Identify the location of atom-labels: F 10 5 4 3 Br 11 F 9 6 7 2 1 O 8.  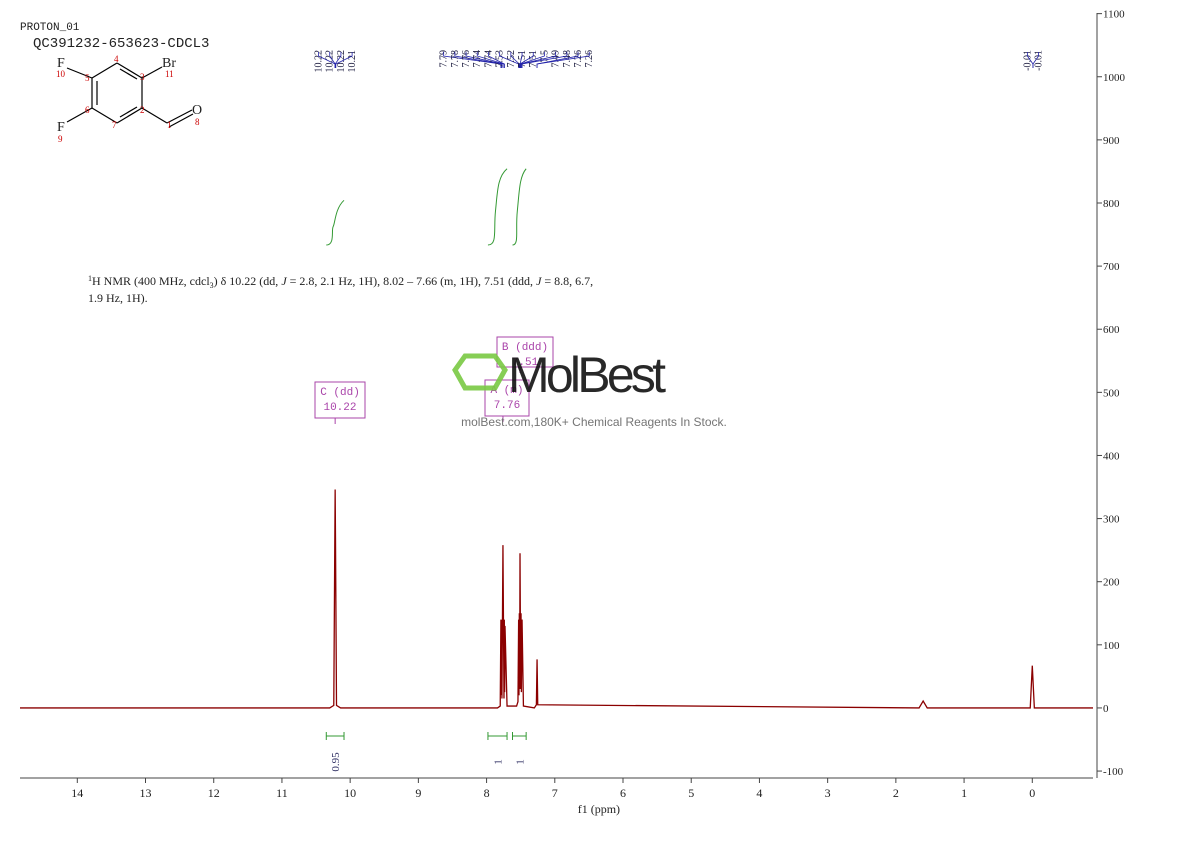
(129, 99).